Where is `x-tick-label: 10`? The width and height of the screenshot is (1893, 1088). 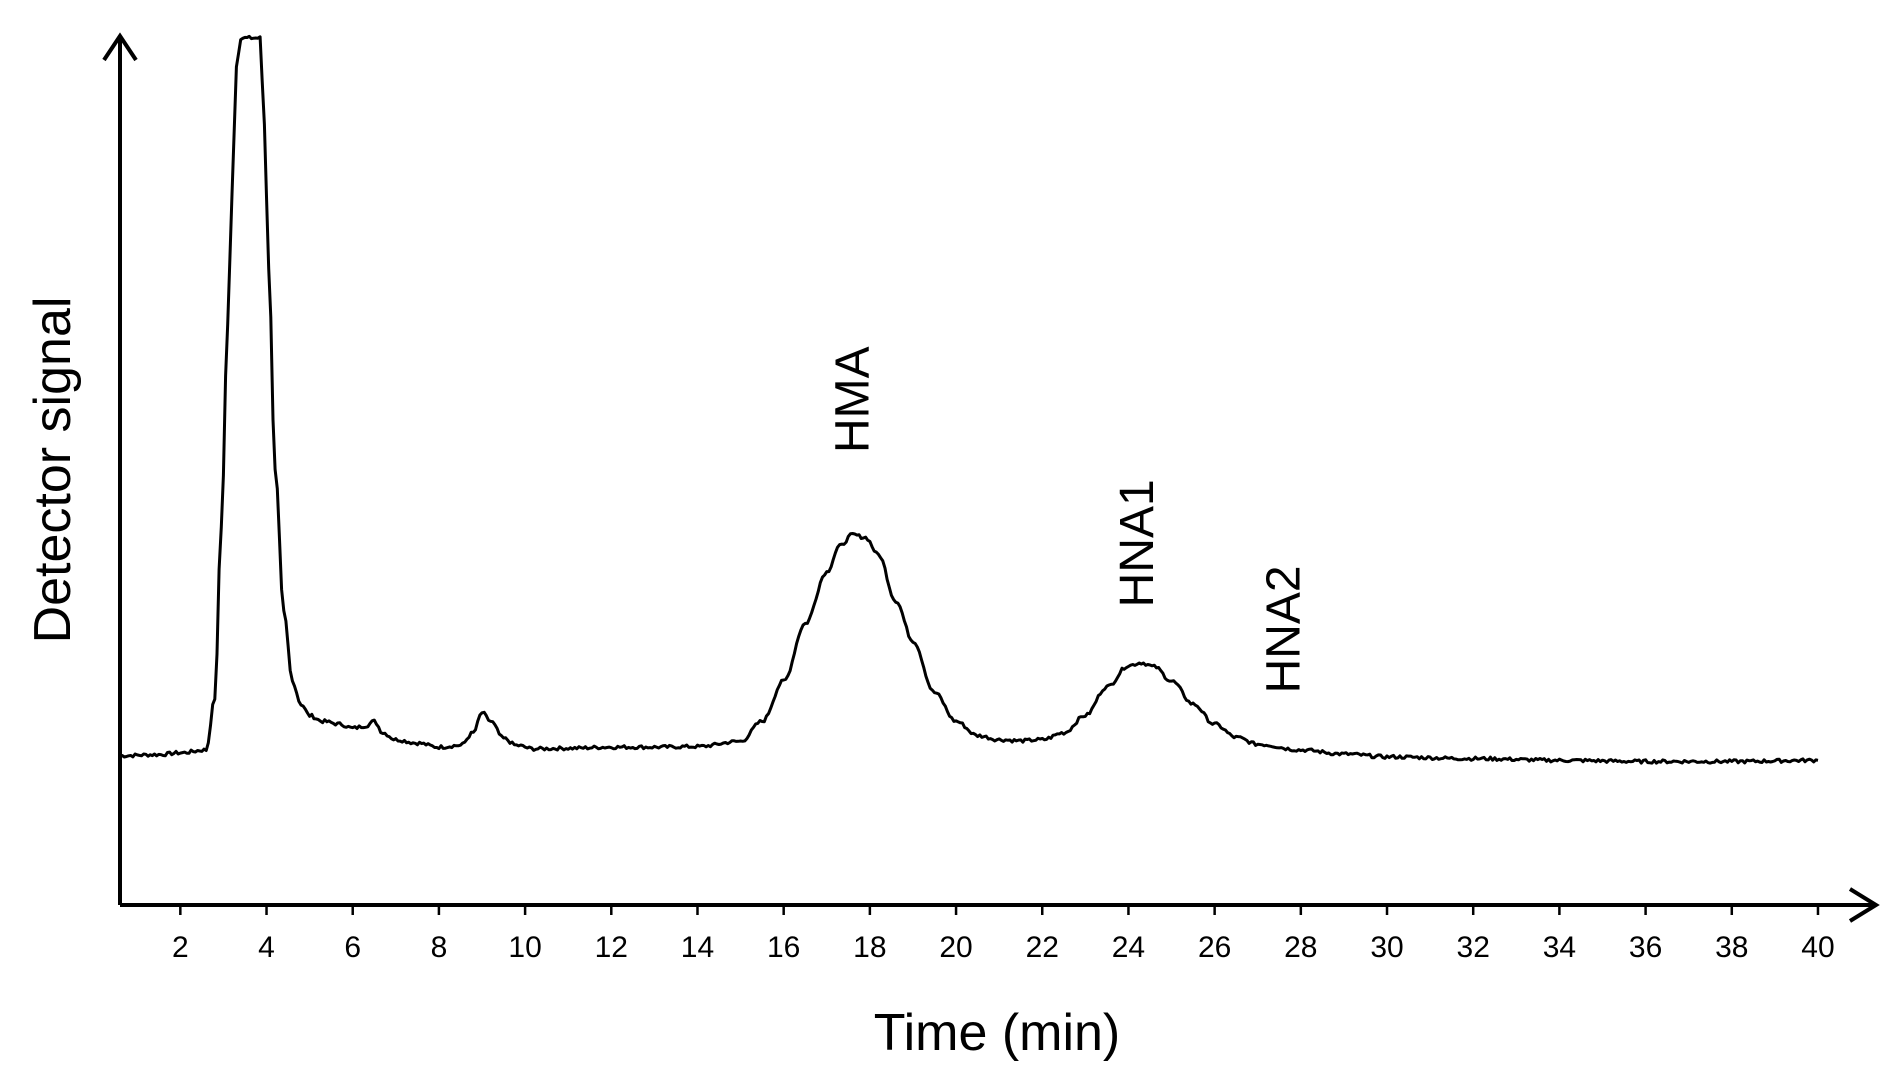 x-tick-label: 10 is located at coordinates (524, 947).